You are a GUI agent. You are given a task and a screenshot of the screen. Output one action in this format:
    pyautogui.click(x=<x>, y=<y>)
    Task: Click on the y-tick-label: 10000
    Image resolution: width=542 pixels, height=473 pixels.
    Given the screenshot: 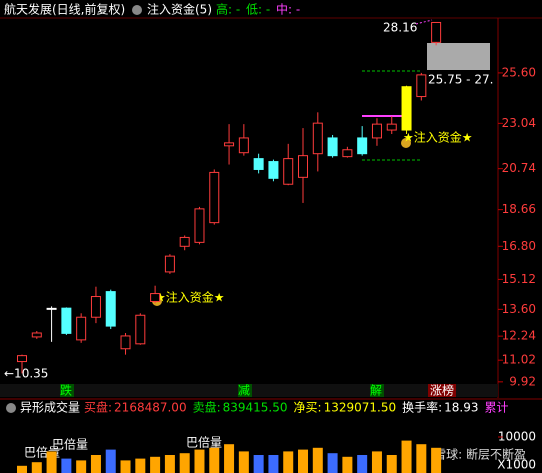 What is the action you would take?
    pyautogui.click(x=517, y=437)
    